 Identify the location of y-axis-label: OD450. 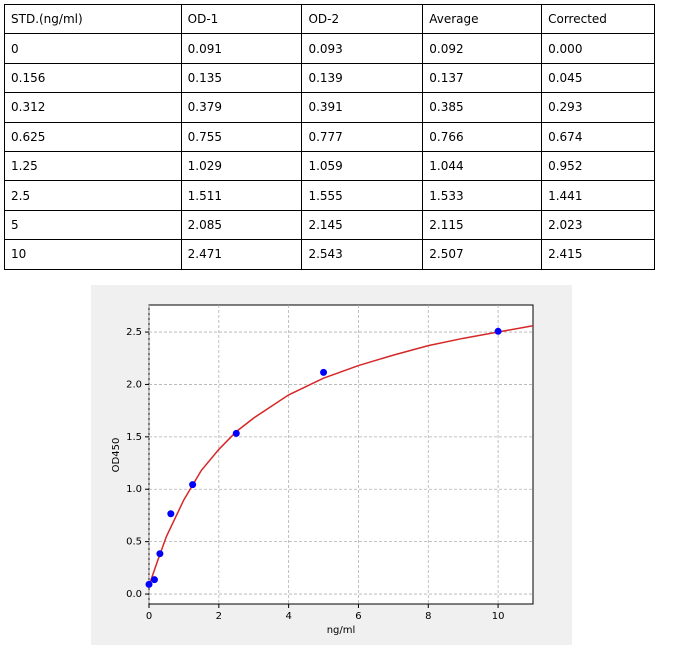
(116, 455).